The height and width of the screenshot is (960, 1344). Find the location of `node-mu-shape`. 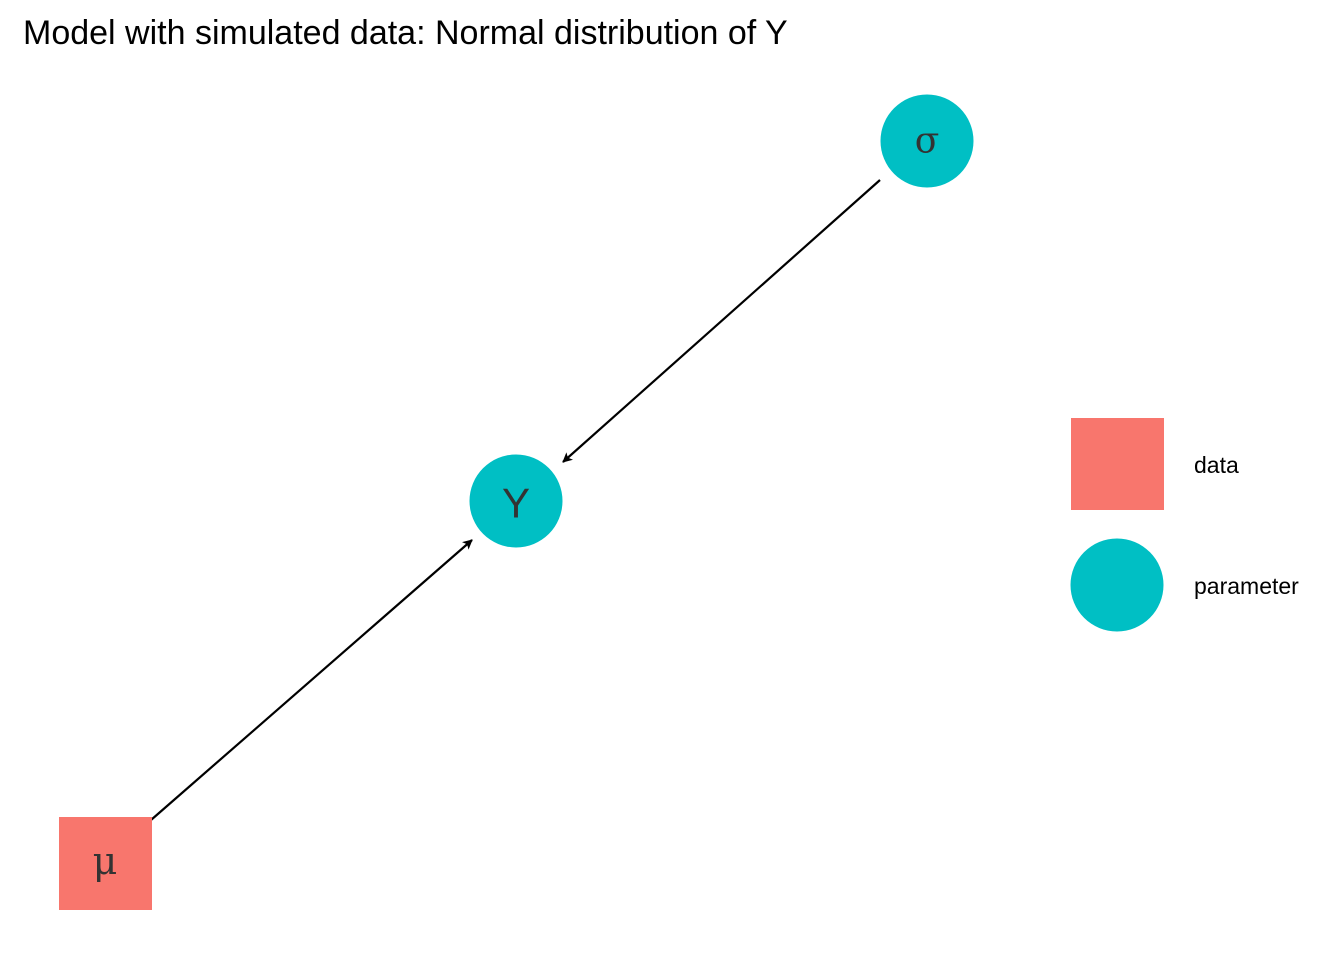

node-mu-shape is located at coordinates (105, 863).